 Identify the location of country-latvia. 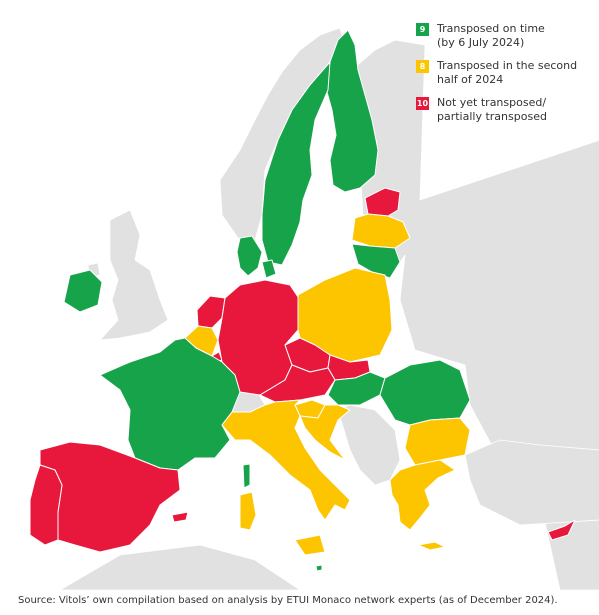
(381, 231).